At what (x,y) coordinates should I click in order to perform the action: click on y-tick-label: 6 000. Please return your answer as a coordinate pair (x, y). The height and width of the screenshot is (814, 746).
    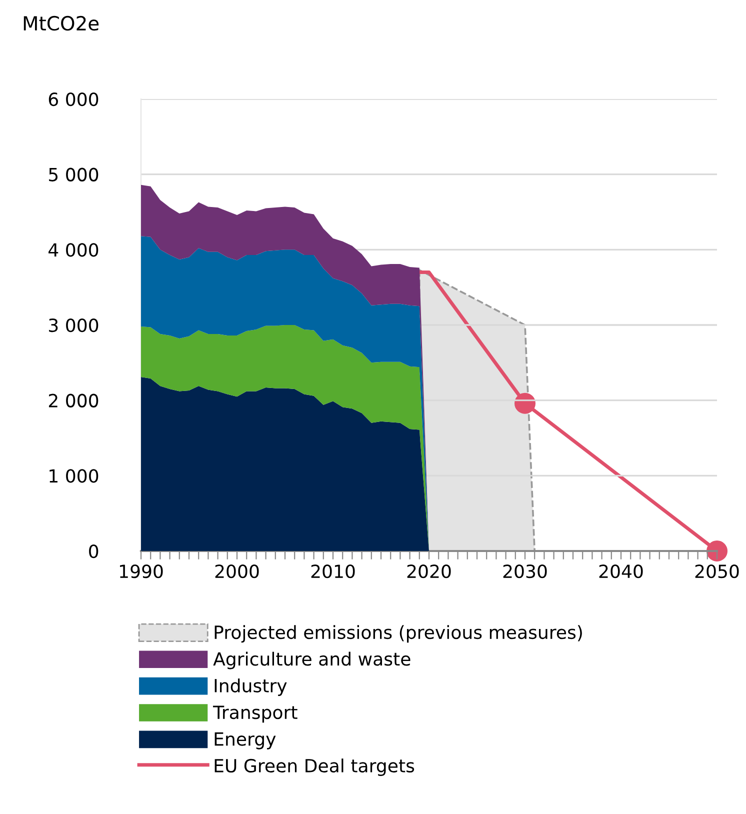
    Looking at the image, I should click on (73, 99).